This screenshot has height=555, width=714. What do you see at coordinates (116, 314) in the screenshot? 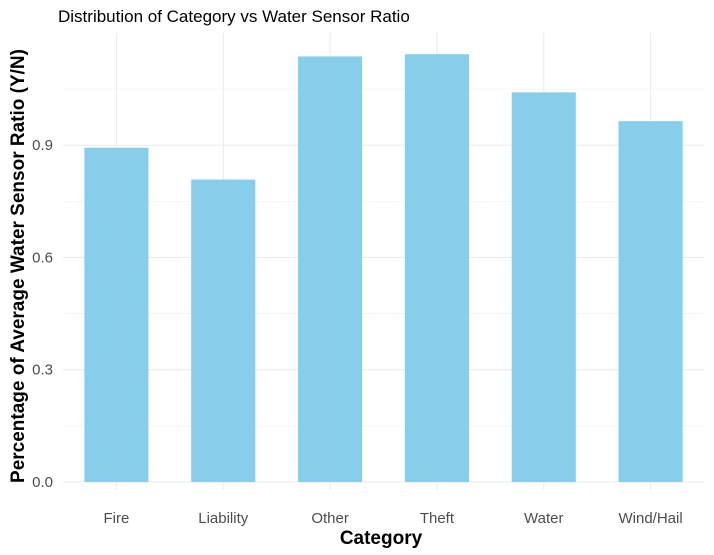
I see `bar-fire` at bounding box center [116, 314].